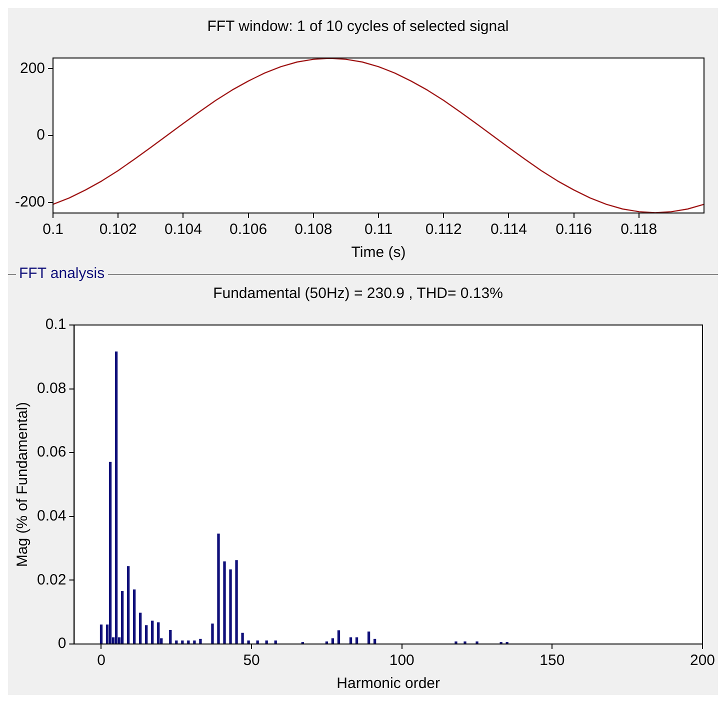  What do you see at coordinates (62, 274) in the screenshot?
I see `text: FFT analysis` at bounding box center [62, 274].